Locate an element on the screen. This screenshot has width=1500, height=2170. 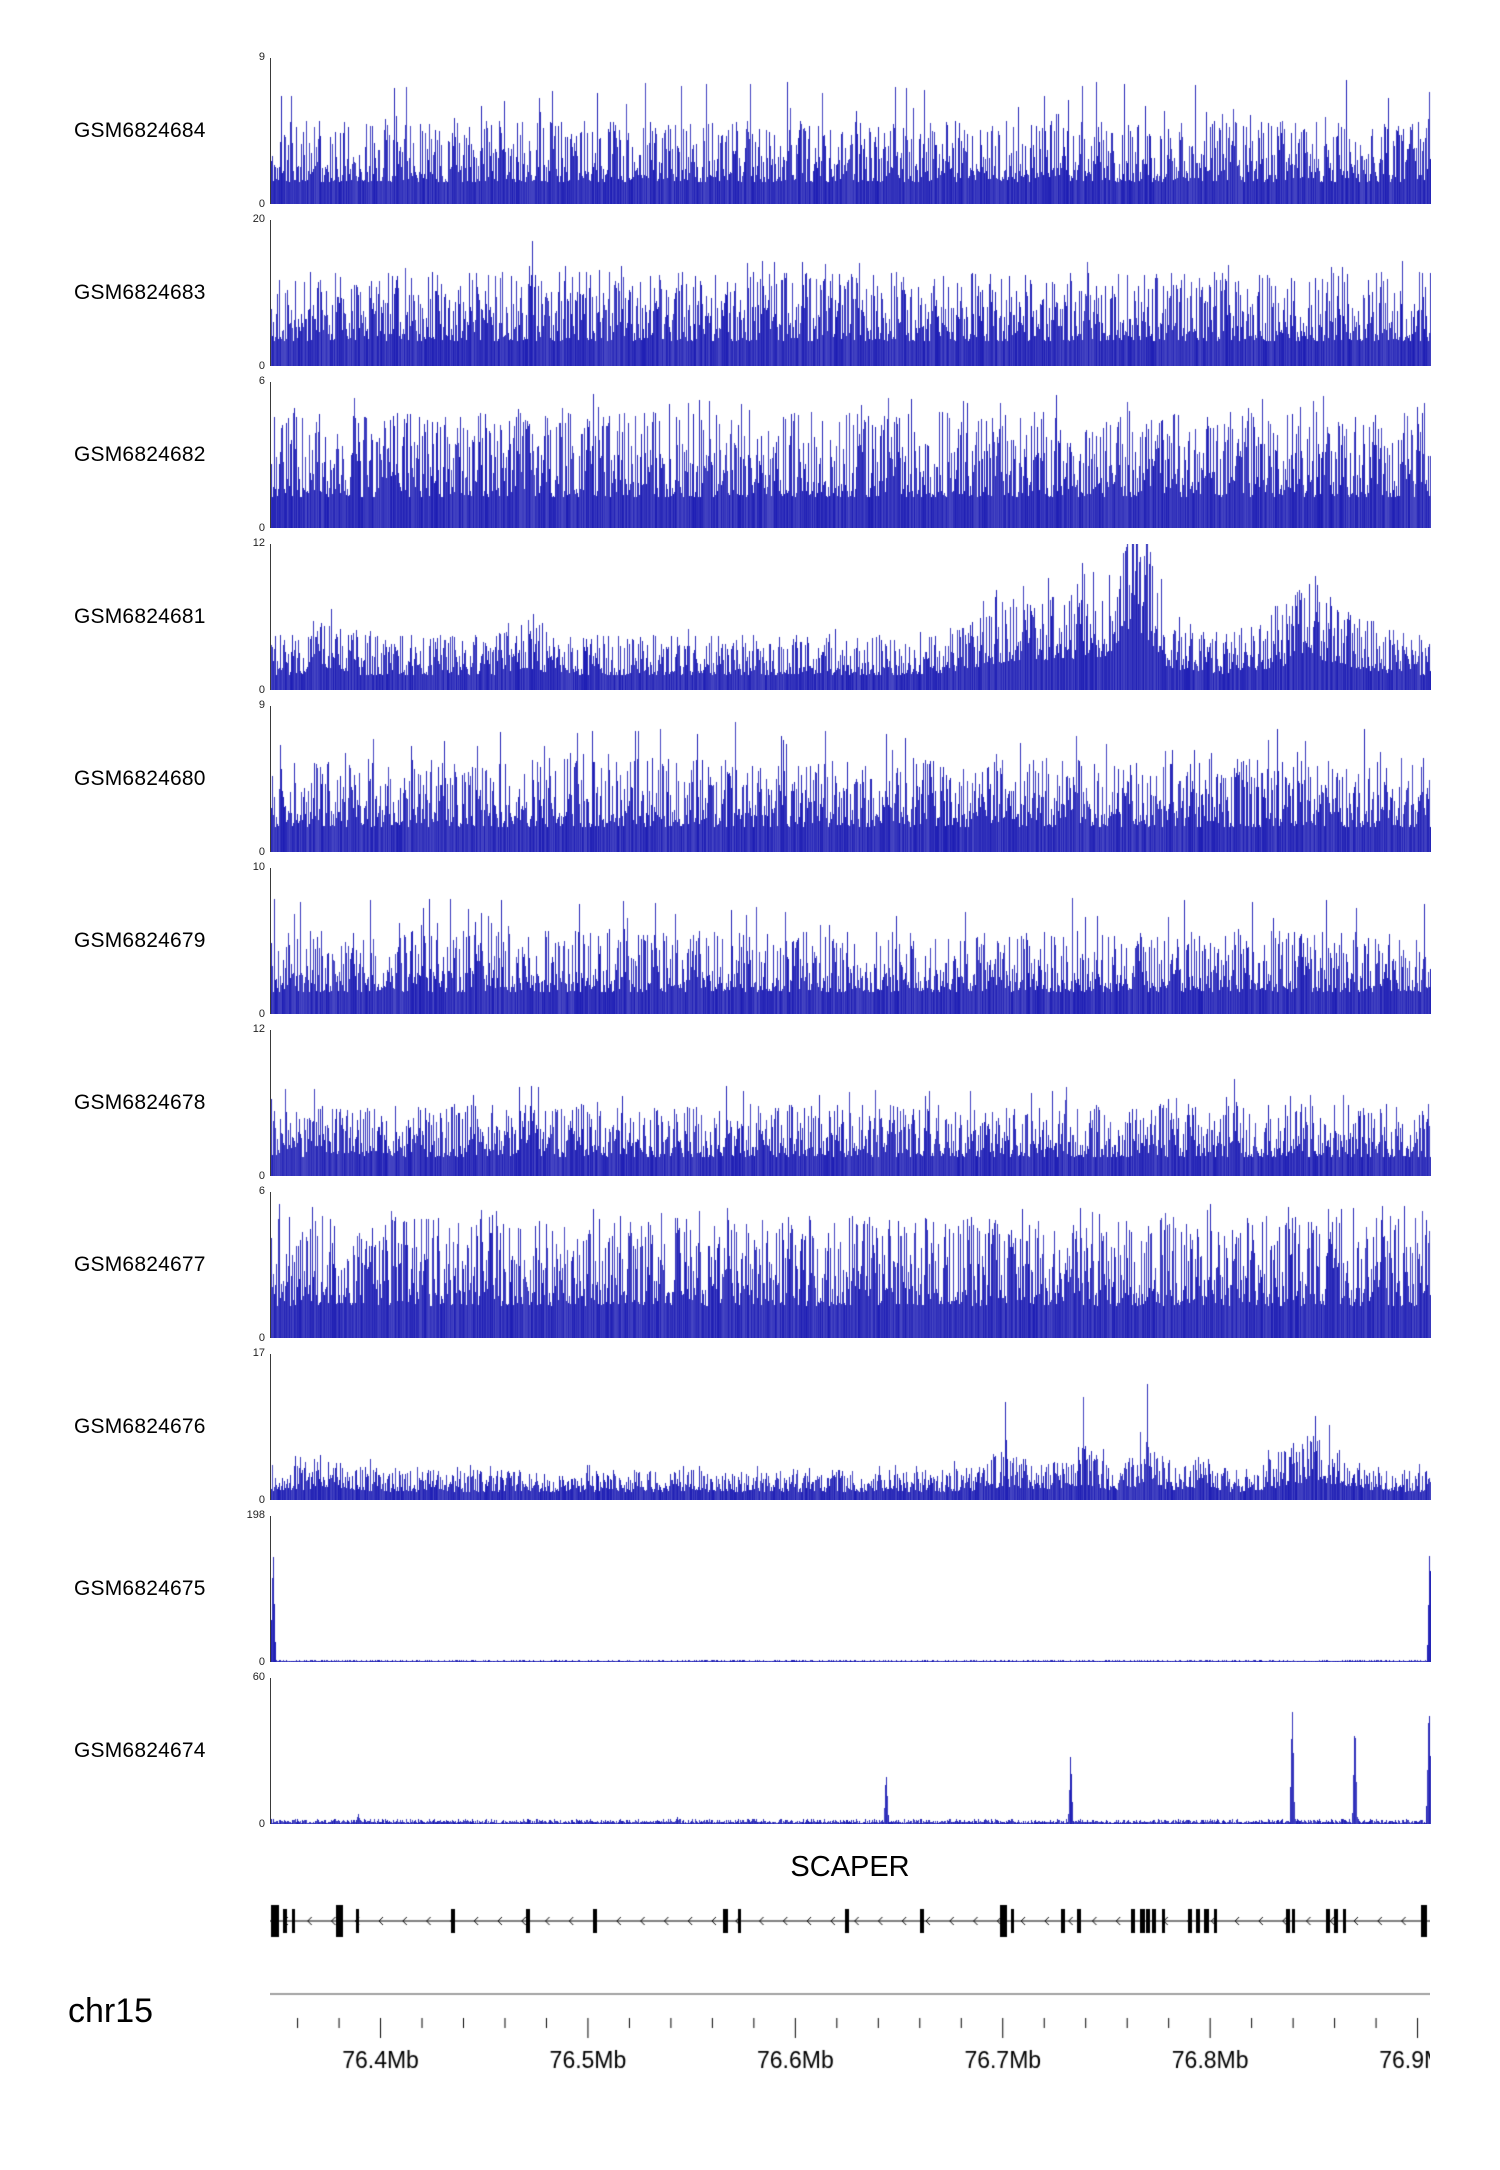
track-label: GSM6824681 is located at coordinates (140, 616).